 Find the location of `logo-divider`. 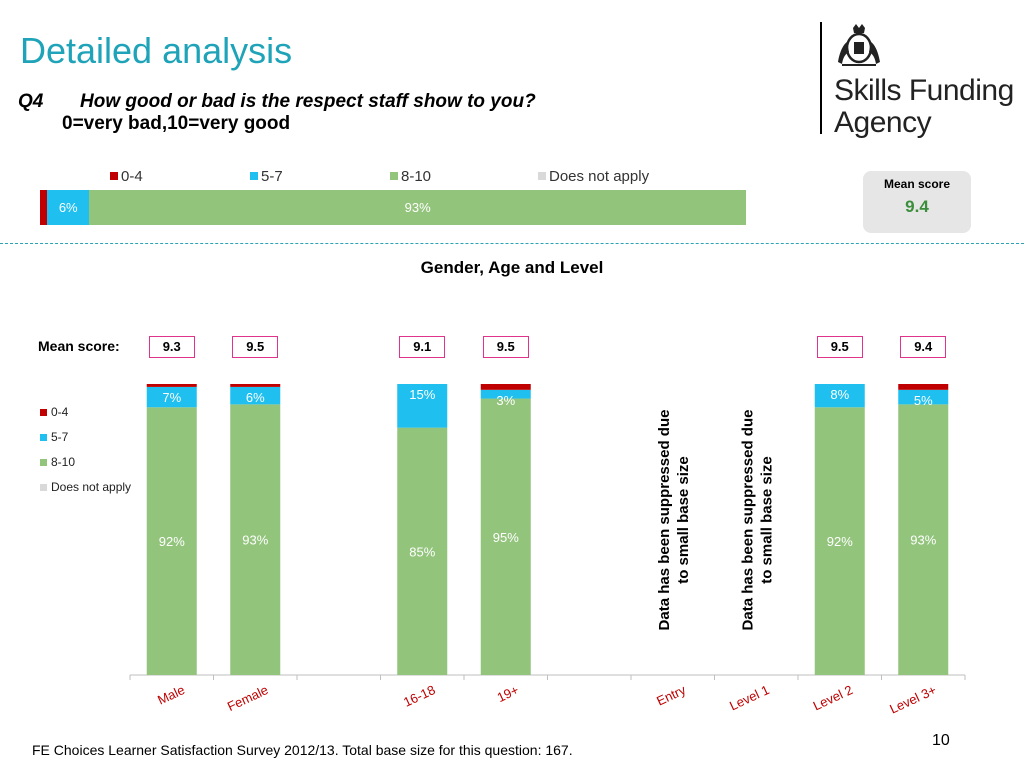

logo-divider is located at coordinates (821, 78).